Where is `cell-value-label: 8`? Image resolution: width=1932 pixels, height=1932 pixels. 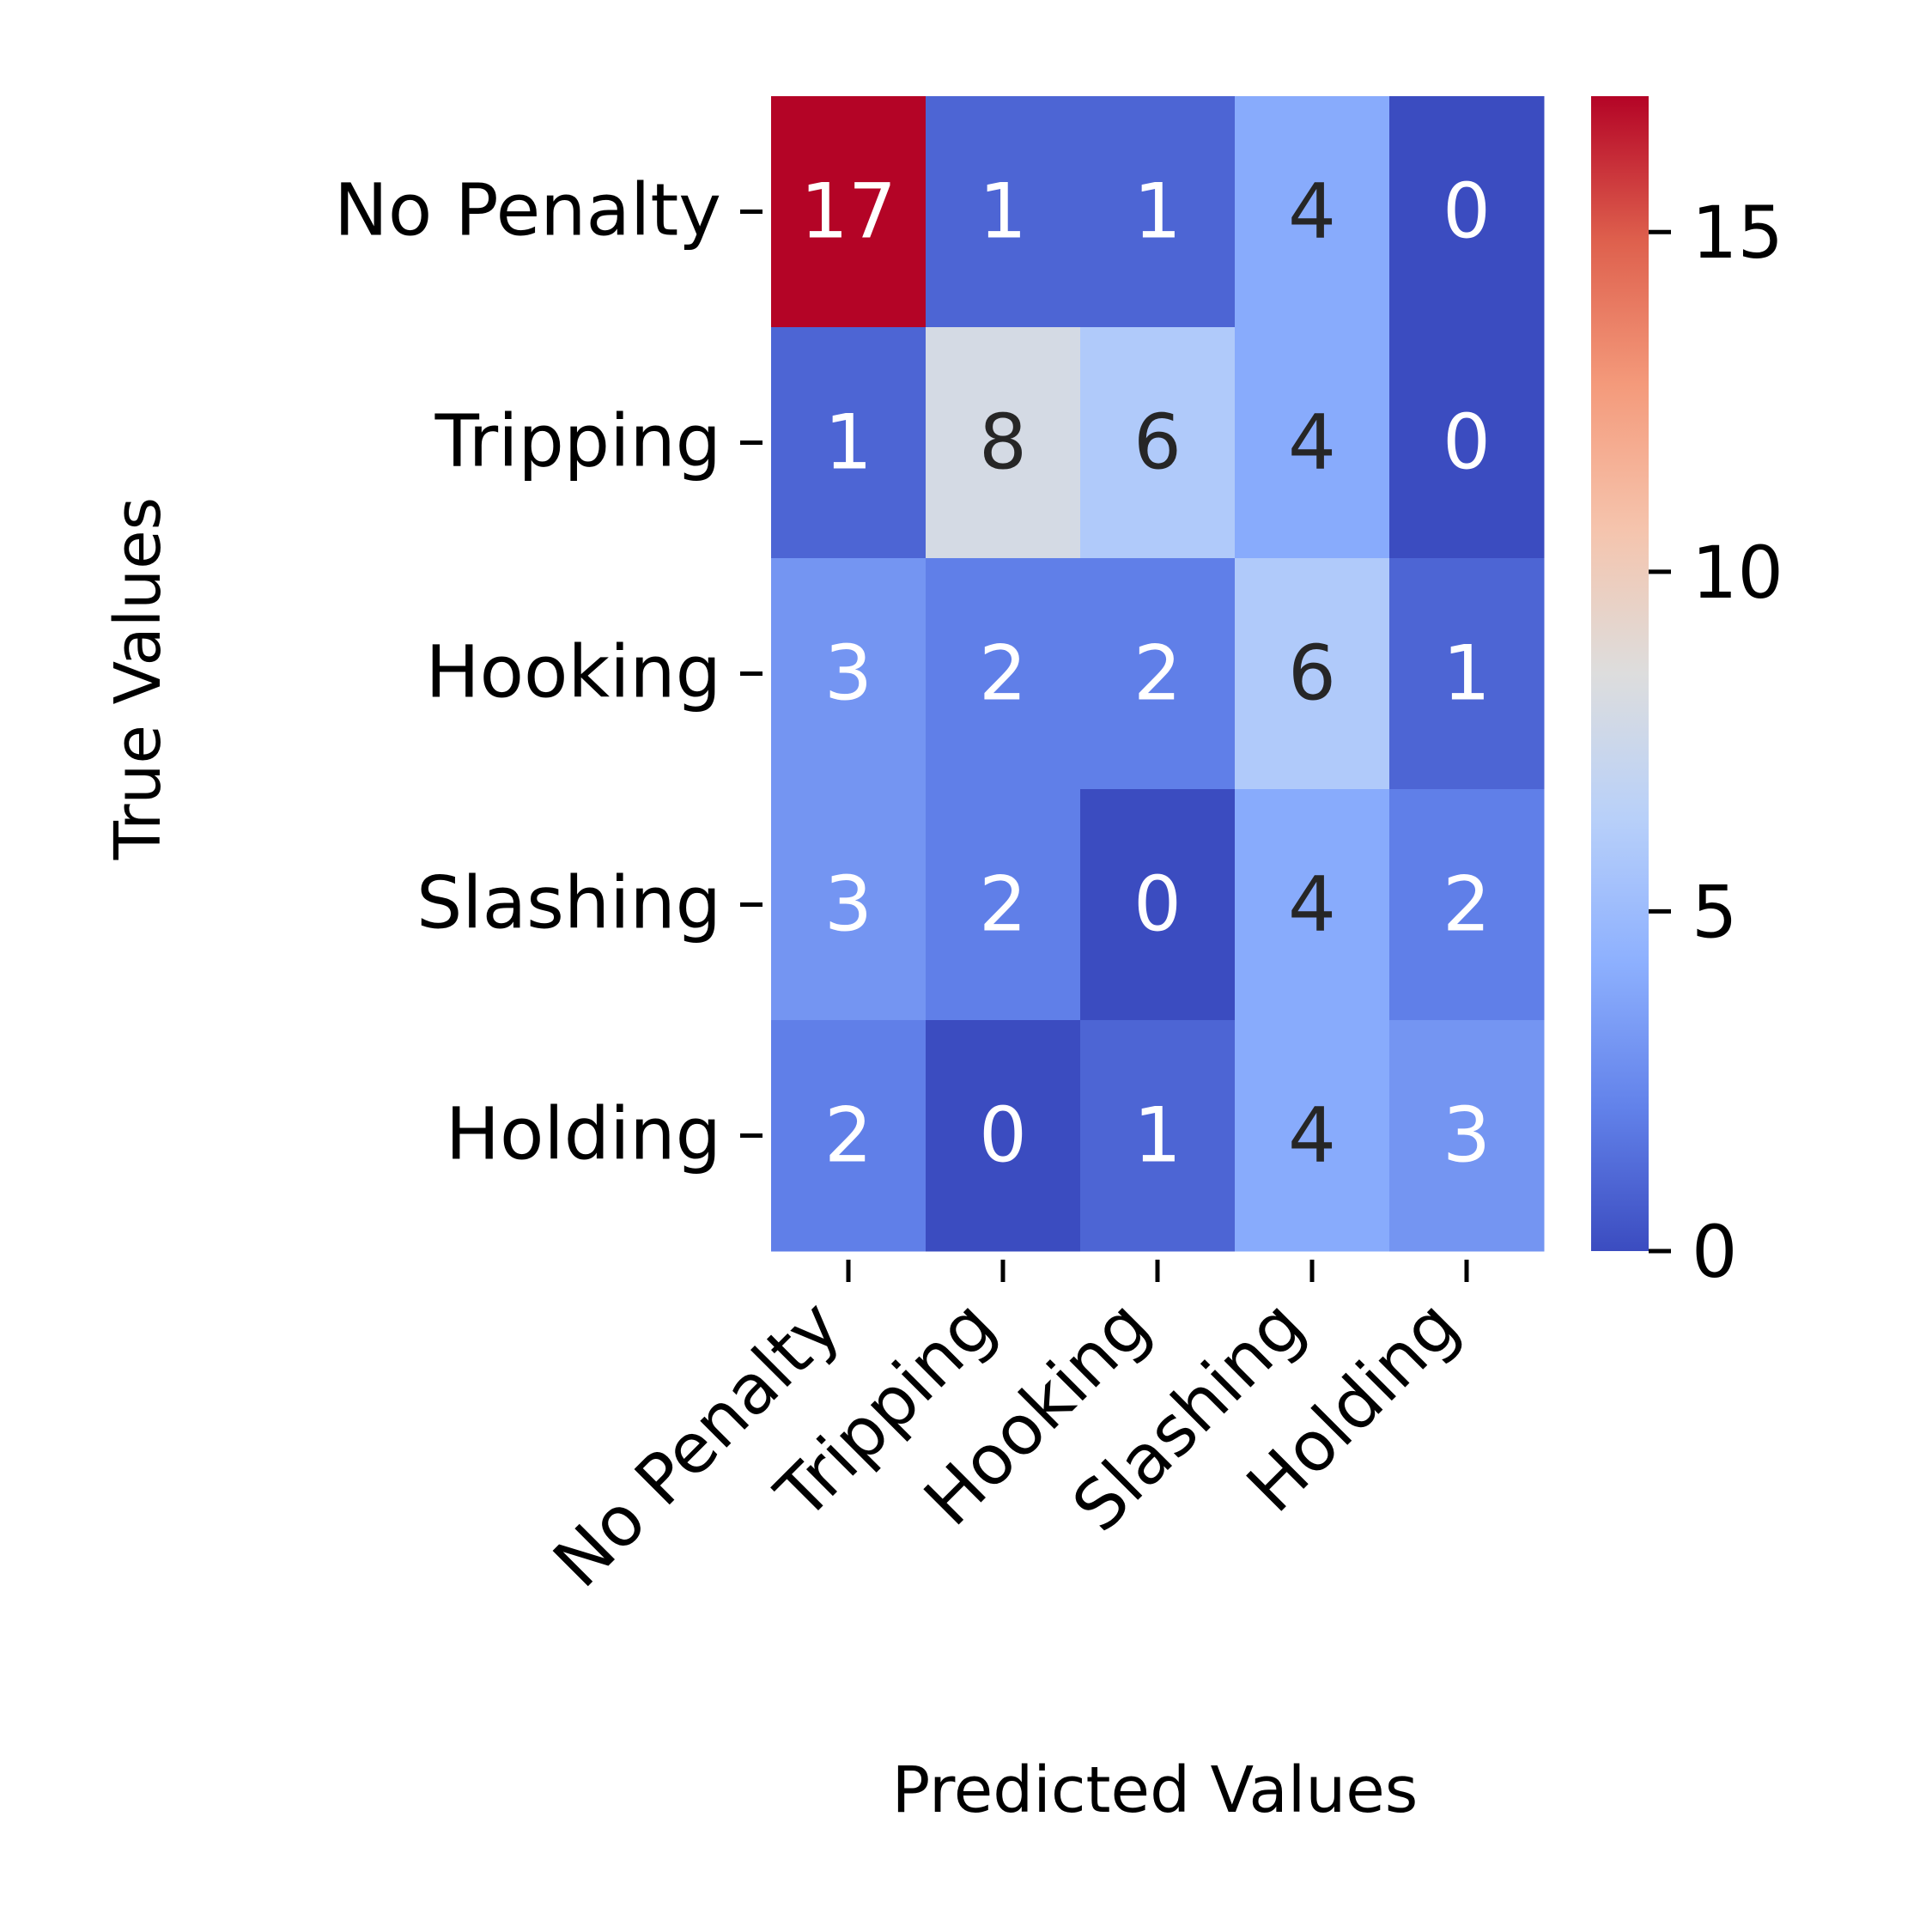
cell-value-label: 8 is located at coordinates (1003, 442).